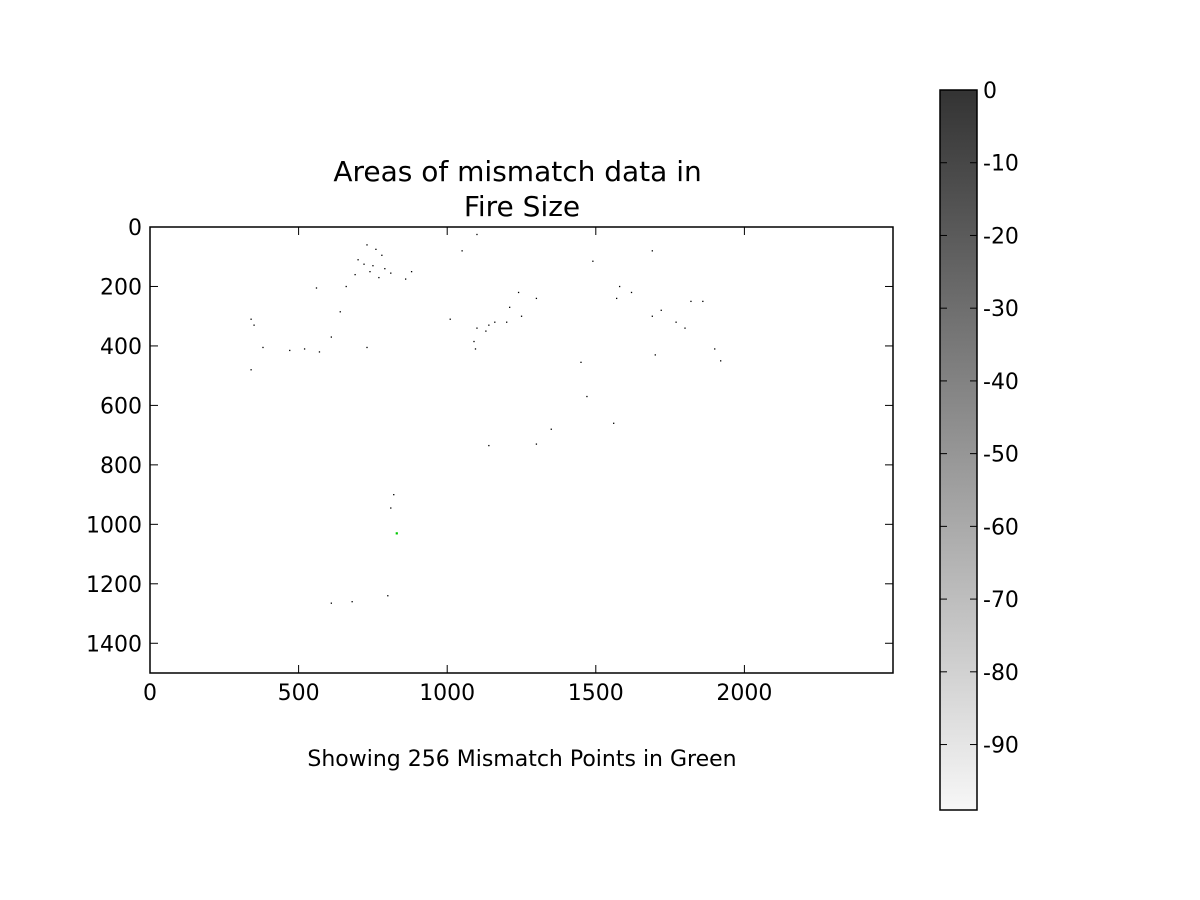  I want to click on y-tick-label: 400, so click(121, 347).